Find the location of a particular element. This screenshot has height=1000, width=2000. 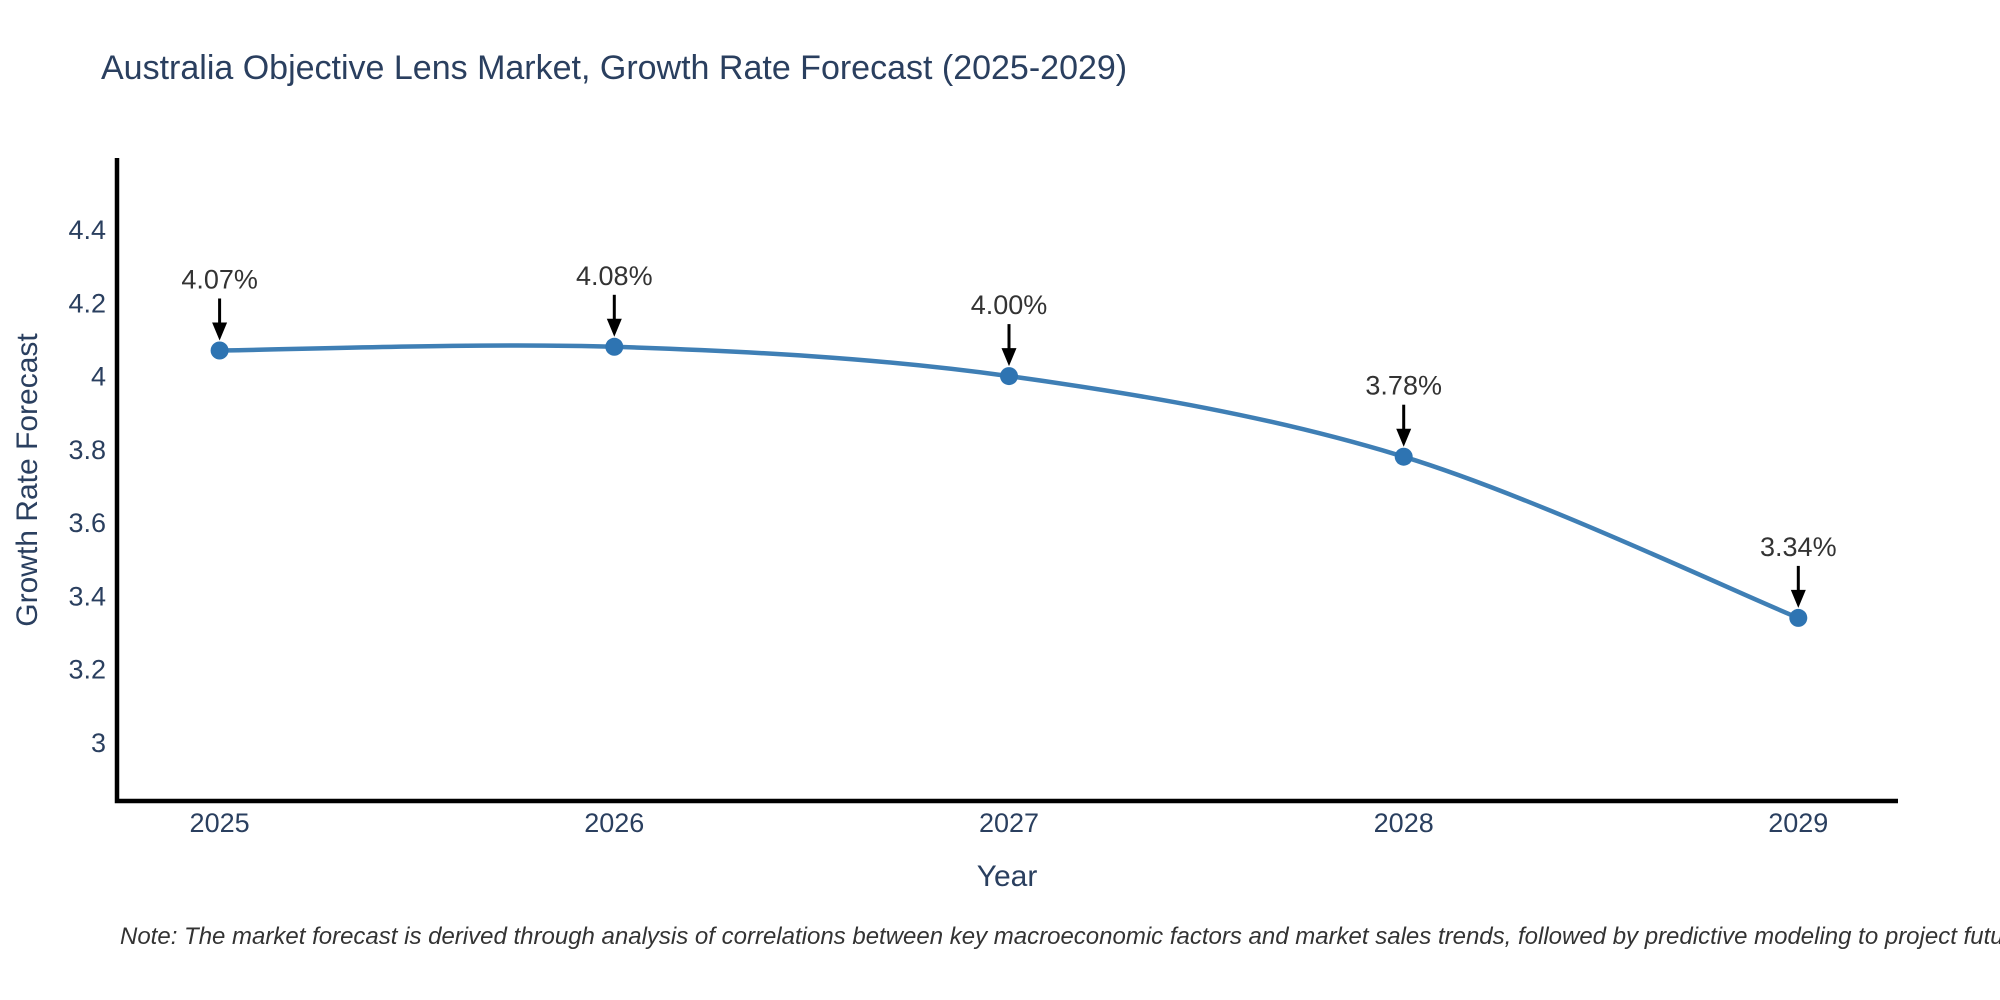

x-tick-label: 2026 is located at coordinates (614, 823).